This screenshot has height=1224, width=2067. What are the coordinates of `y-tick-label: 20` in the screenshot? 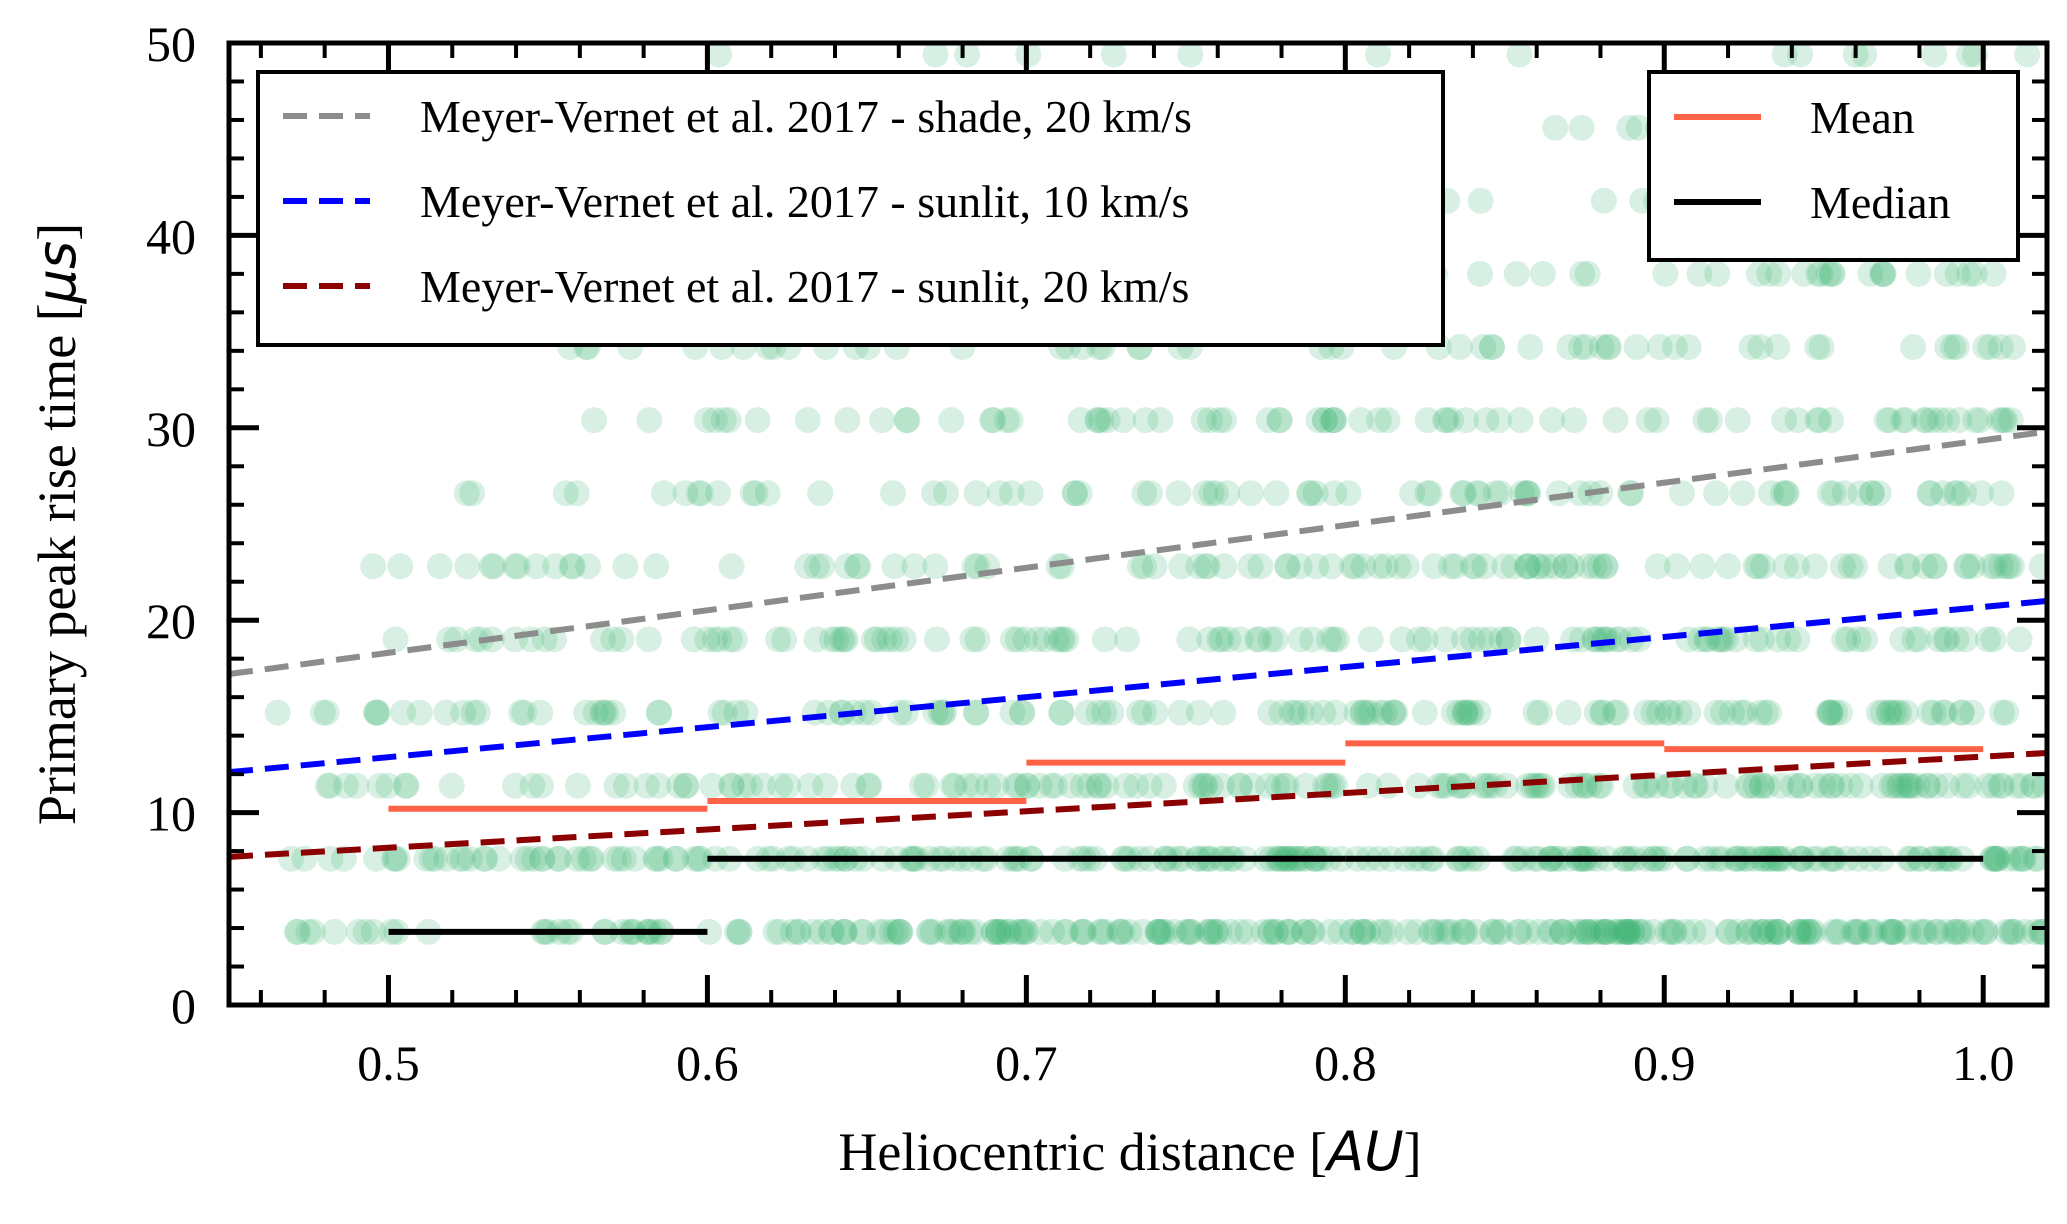 It's located at (171, 621).